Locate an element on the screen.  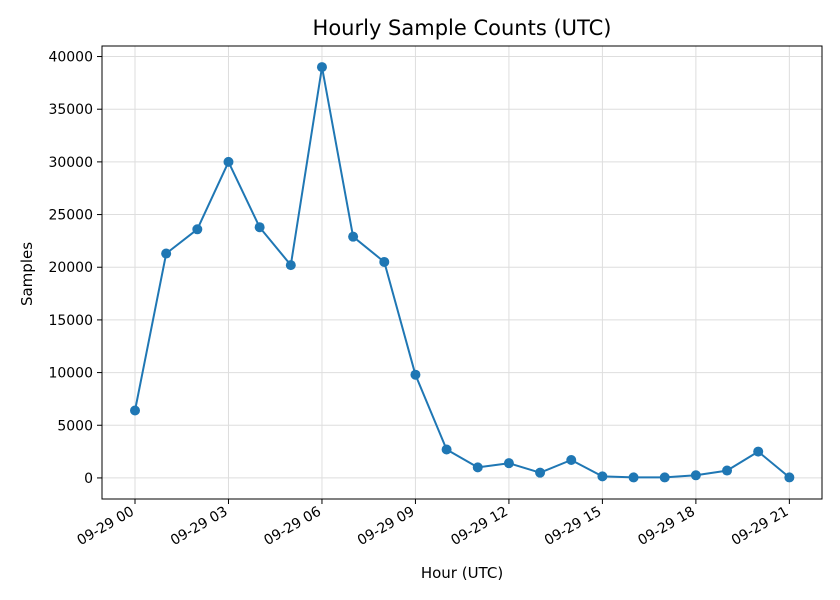
y-tick-label: 20000 is located at coordinates (70, 268).